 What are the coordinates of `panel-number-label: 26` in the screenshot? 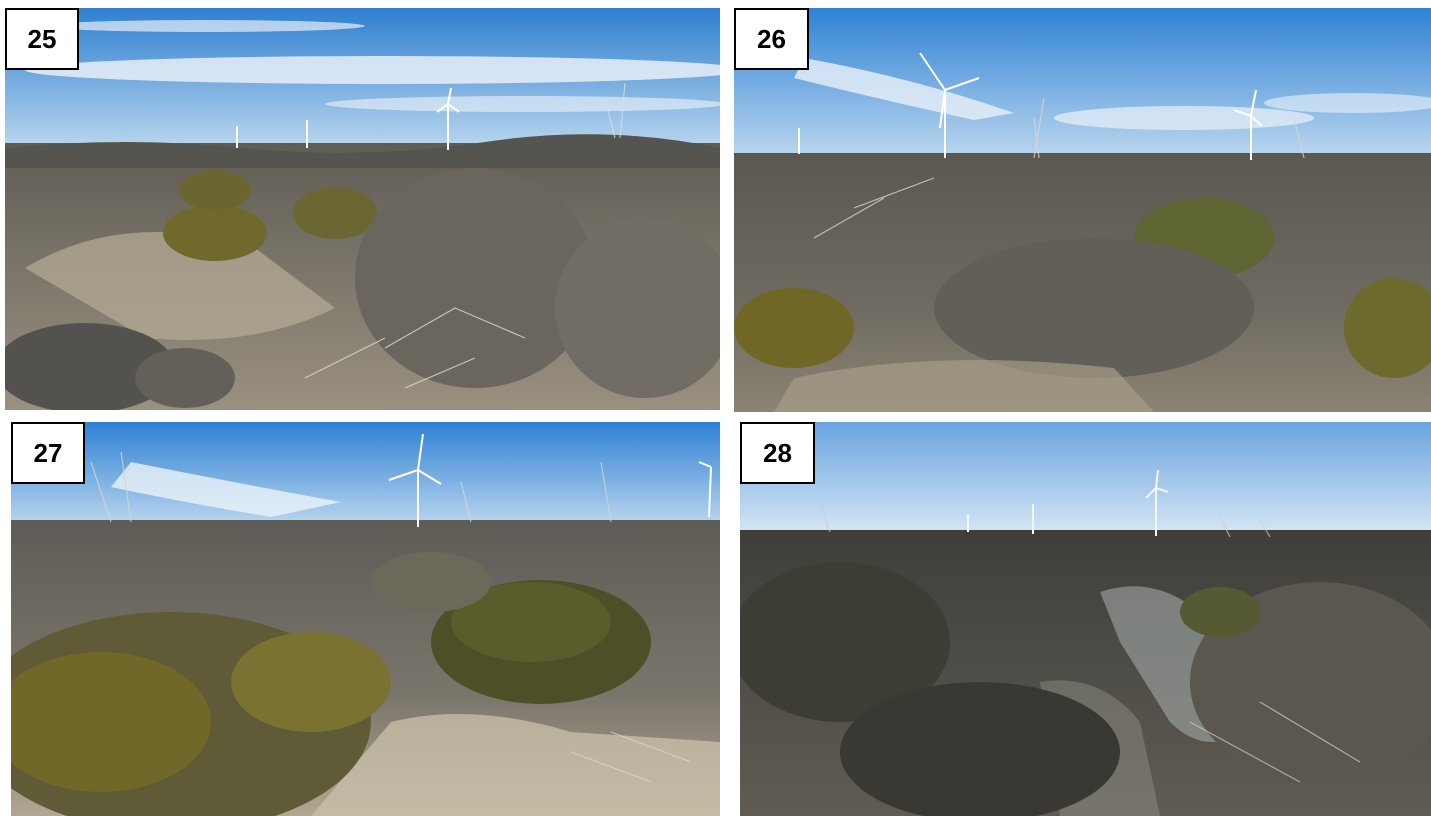 It's located at (771, 39).